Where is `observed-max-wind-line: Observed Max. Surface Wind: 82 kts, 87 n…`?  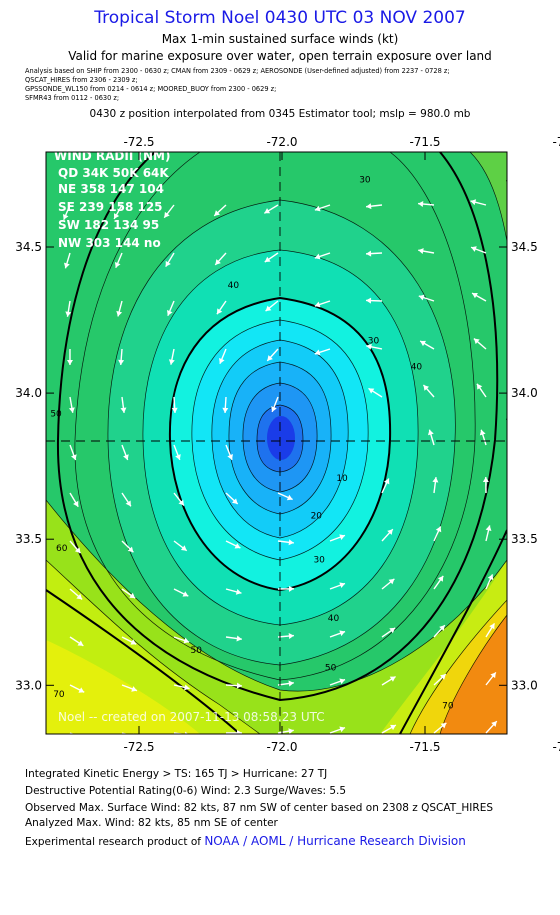 observed-max-wind-line: Observed Max. Surface Wind: 82 kts, 87 n… is located at coordinates (259, 808).